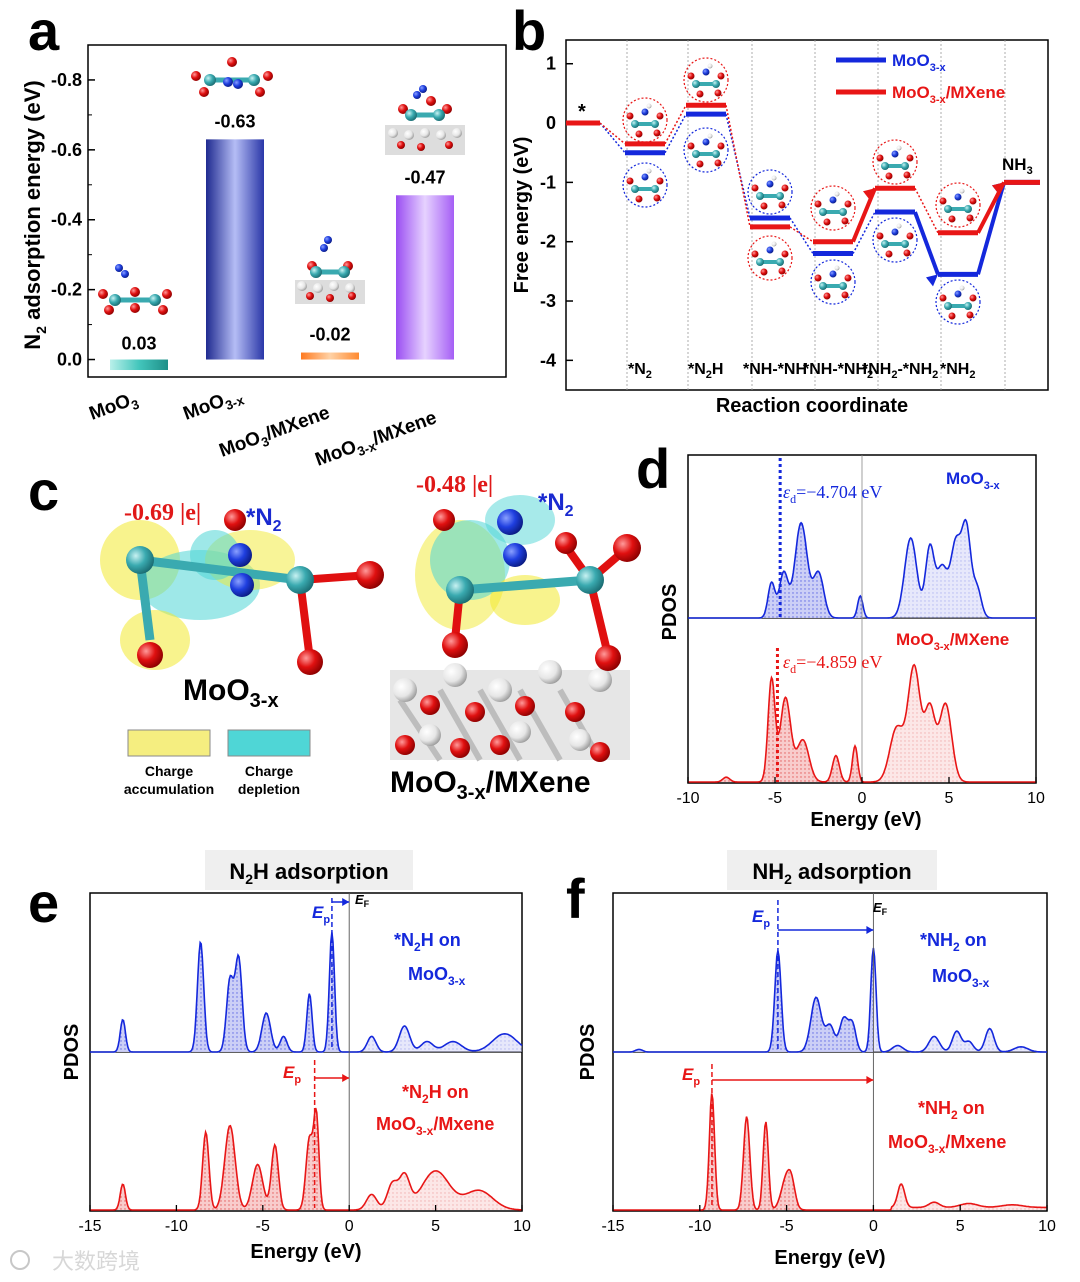 This screenshot has height=1282, width=1080. What do you see at coordinates (234, 121) in the screenshot?
I see `bar-value-label: -0.63` at bounding box center [234, 121].